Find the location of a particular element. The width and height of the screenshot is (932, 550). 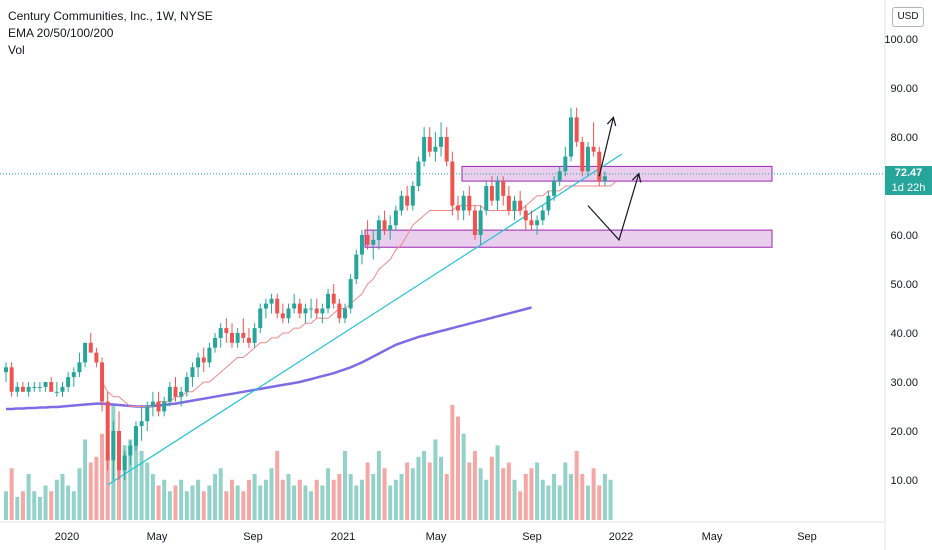

ema-200-line is located at coordinates (269, 358).